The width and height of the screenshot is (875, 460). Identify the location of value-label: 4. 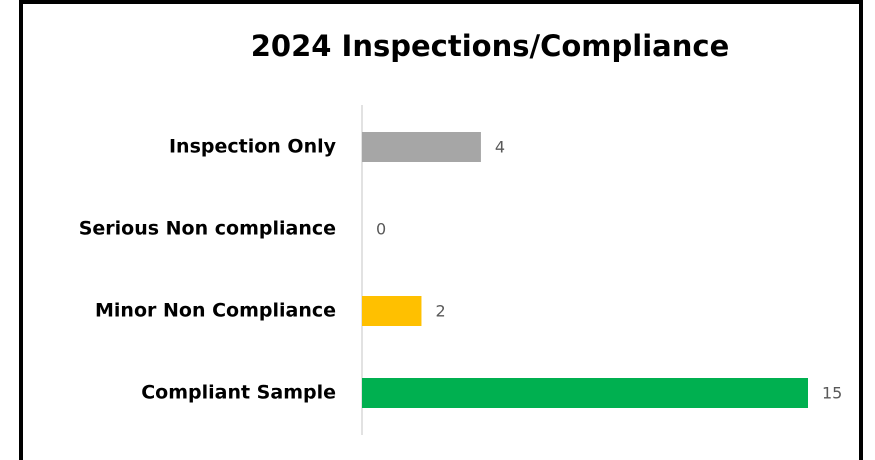
(500, 147).